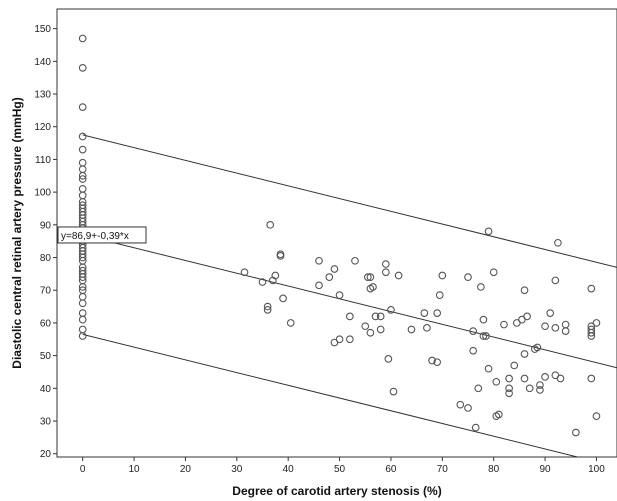 The height and width of the screenshot is (501, 617). I want to click on y-tick-label: 90, so click(46, 225).